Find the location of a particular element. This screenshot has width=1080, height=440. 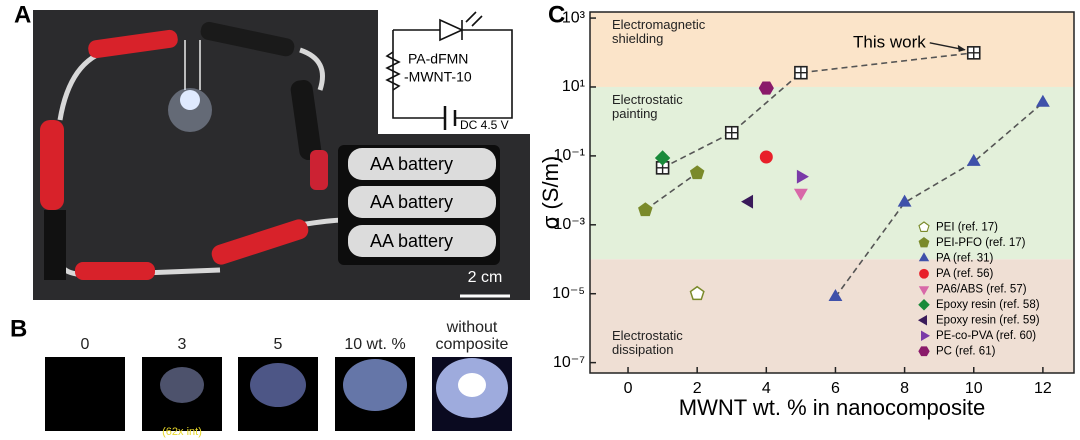

led-images is located at coordinates (278, 394).